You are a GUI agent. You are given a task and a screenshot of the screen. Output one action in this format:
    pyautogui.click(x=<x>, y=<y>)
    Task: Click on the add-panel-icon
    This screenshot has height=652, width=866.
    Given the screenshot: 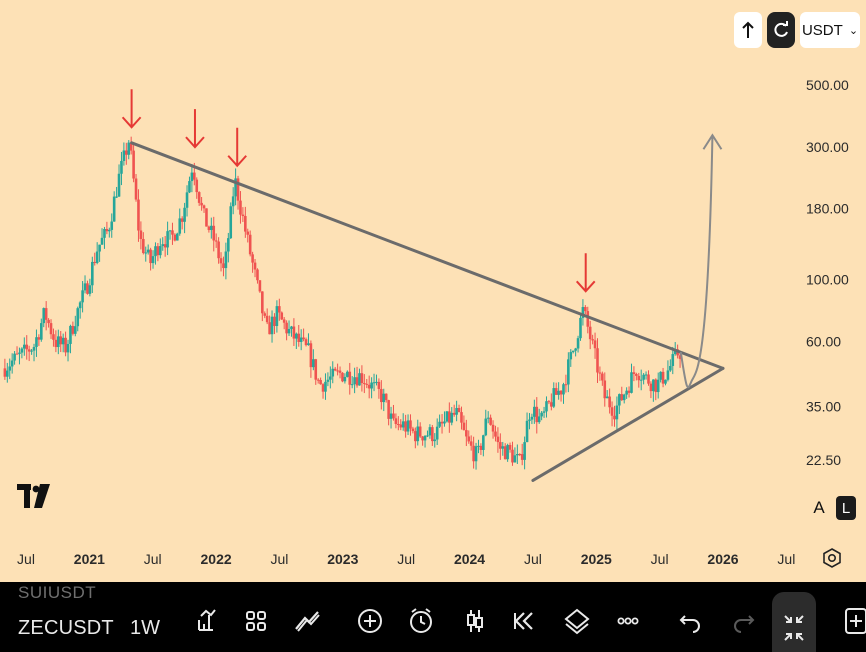 What is the action you would take?
    pyautogui.click(x=854, y=621)
    